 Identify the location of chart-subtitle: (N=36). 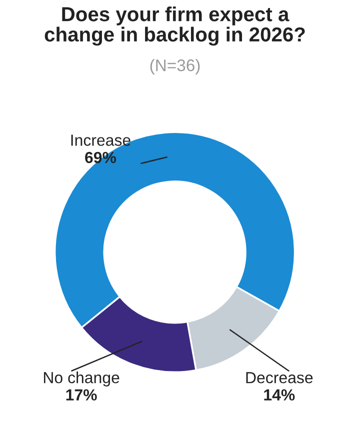
(175, 66).